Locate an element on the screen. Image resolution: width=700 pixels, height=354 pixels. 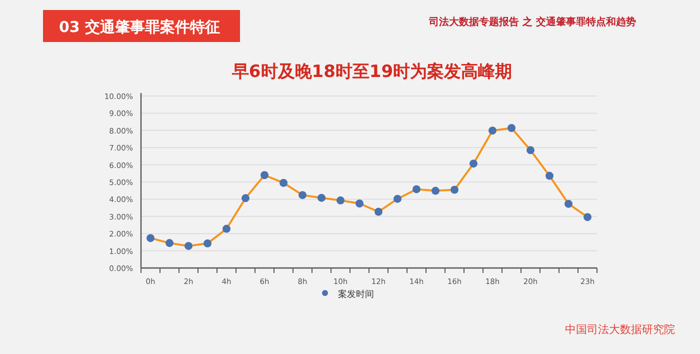
text: 03 交通肇事罪案件特征 is located at coordinates (139, 27).